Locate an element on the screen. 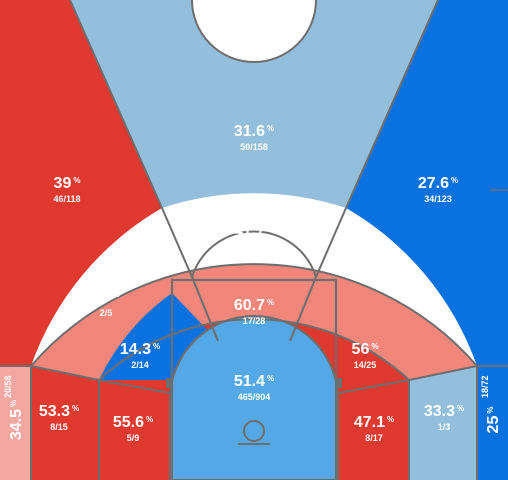 This screenshot has height=480, width=508. zone-pct: 39% is located at coordinates (67, 183).